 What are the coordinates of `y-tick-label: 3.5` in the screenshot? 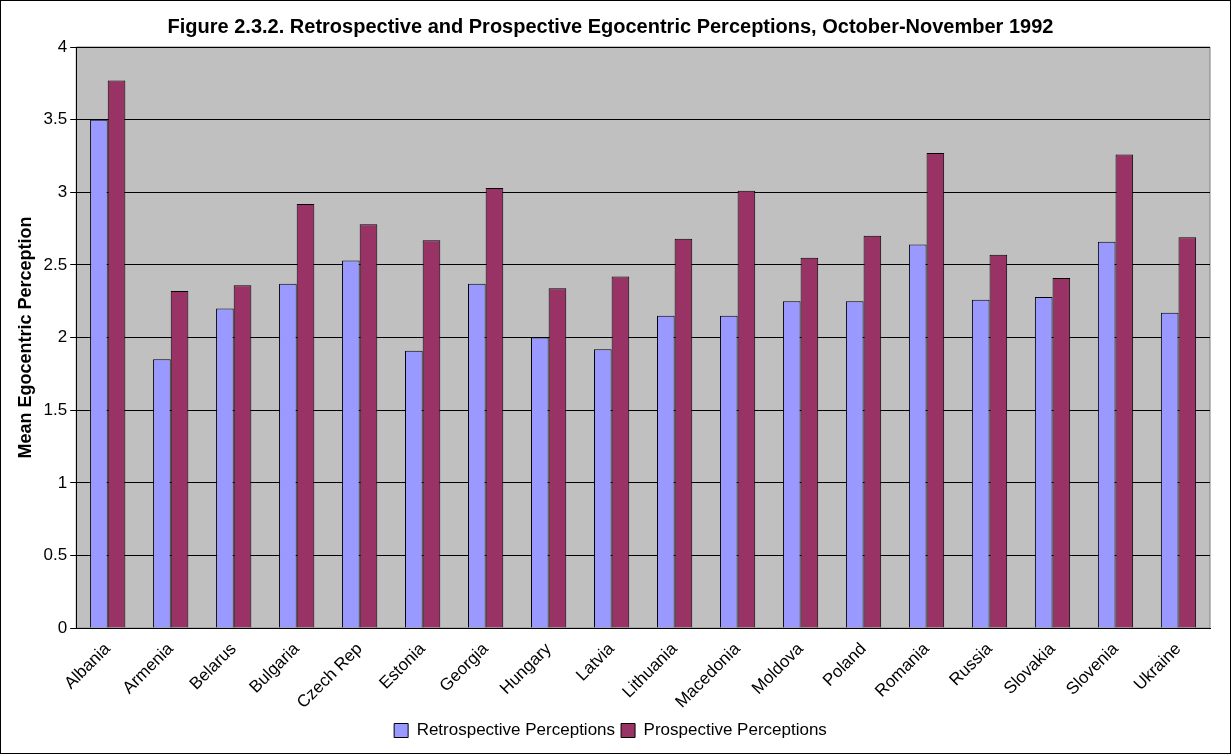 It's located at (55, 119).